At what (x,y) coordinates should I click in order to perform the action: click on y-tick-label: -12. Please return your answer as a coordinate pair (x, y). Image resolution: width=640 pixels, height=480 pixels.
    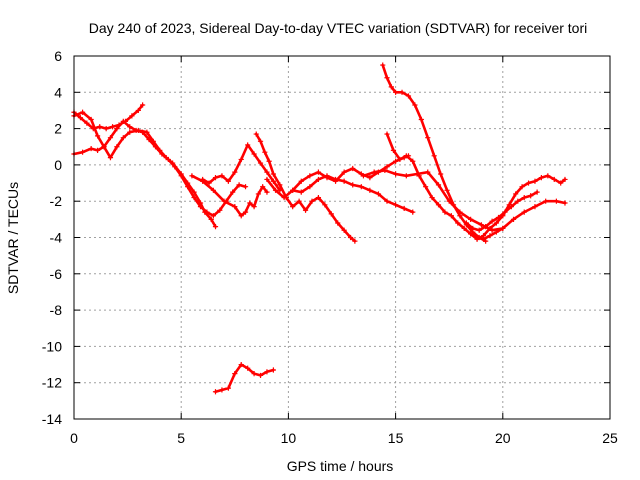
    Looking at the image, I should click on (52, 383).